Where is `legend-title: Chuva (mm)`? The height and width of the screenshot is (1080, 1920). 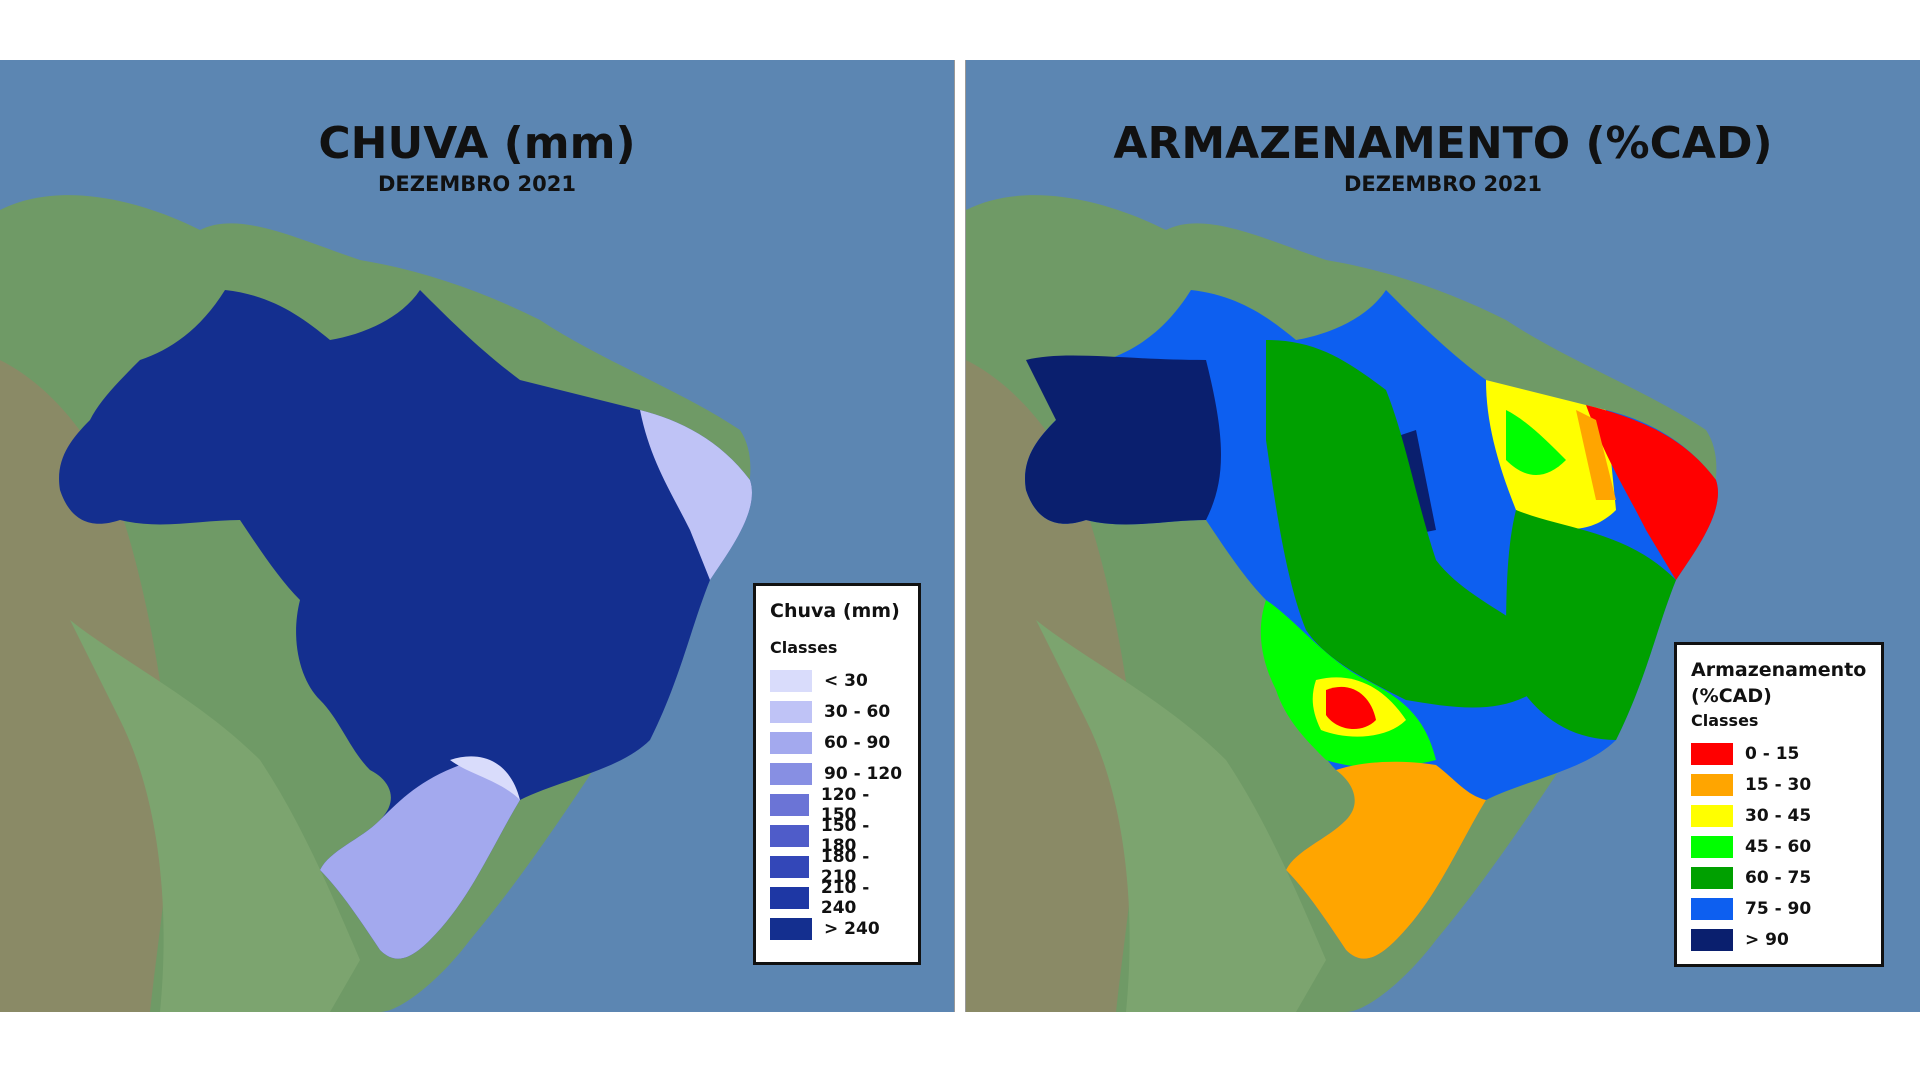
legend-title: Chuva (mm) is located at coordinates (835, 611).